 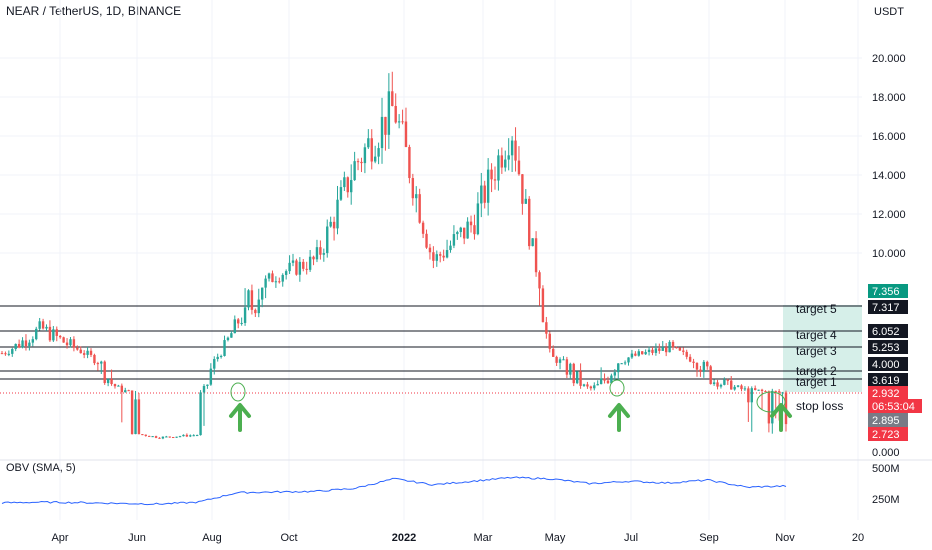 What do you see at coordinates (288, 538) in the screenshot?
I see `time-tick-label: Oct` at bounding box center [288, 538].